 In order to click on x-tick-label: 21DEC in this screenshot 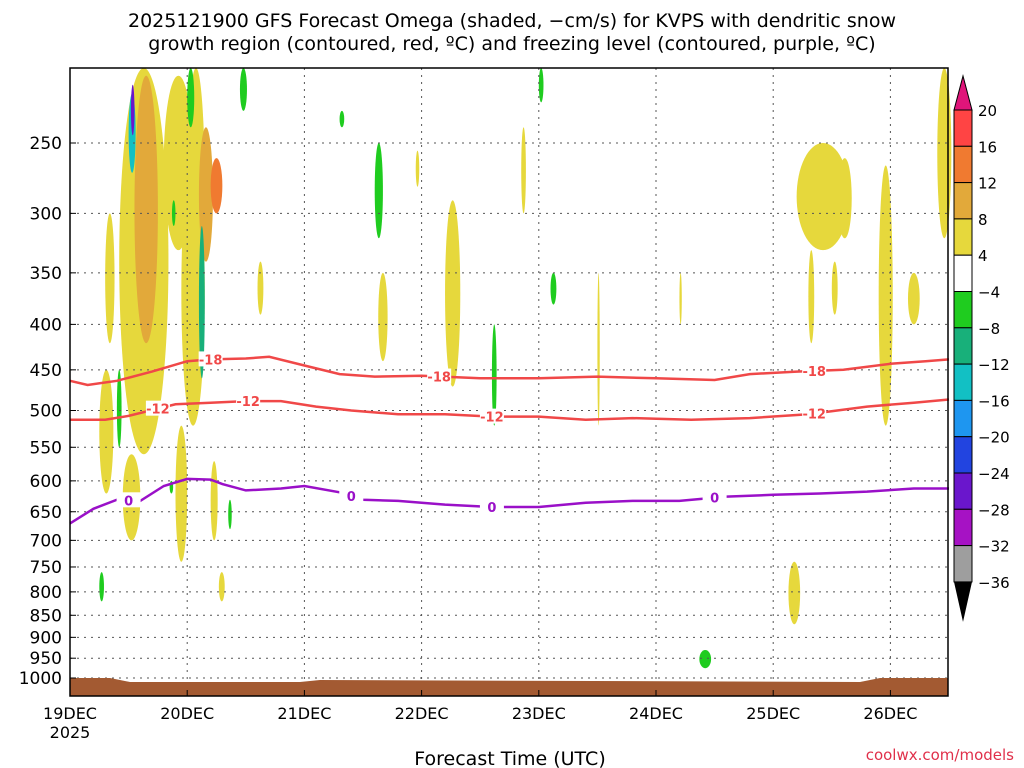, I will do `click(304, 713)`.